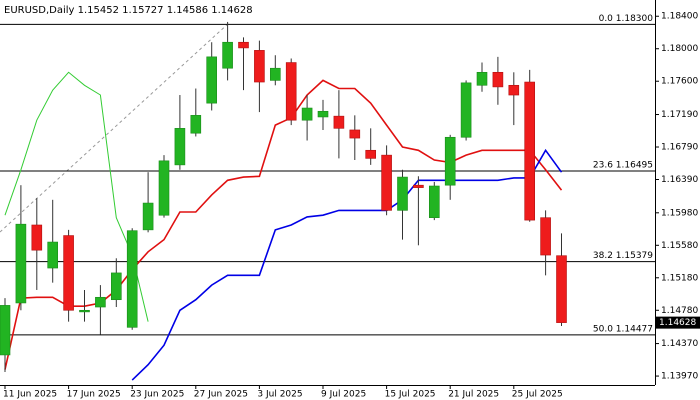 The image size is (700, 400). Describe the element at coordinates (623, 256) in the screenshot. I see `fib-label: 38.2 1.15379` at that location.